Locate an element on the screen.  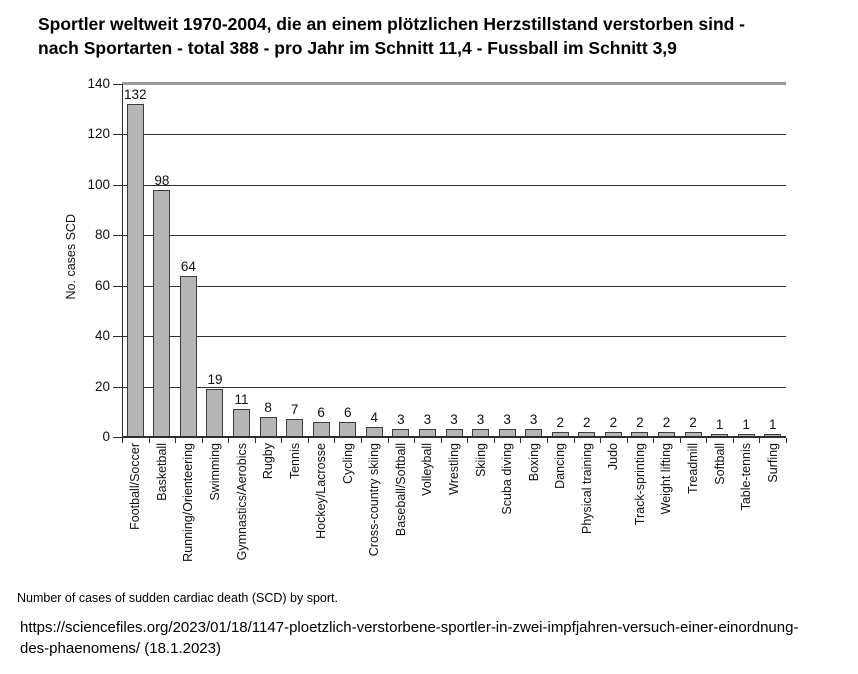
y-tick-label: 20 is located at coordinates (102, 386).